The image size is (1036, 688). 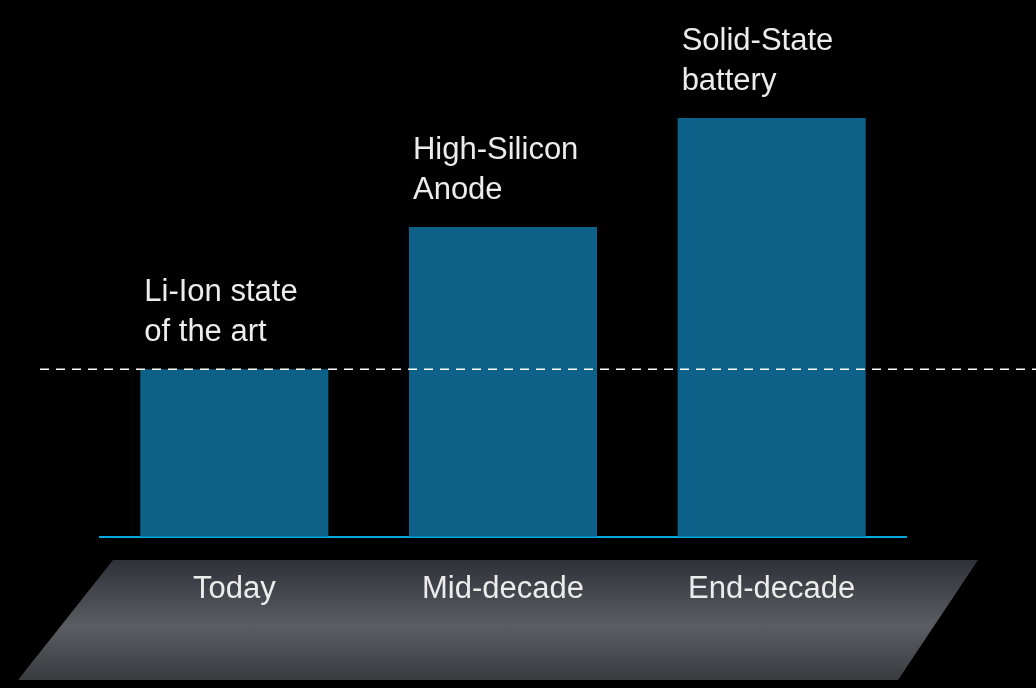 What do you see at coordinates (503, 587) in the screenshot?
I see `x-tick-label: Mid-decade` at bounding box center [503, 587].